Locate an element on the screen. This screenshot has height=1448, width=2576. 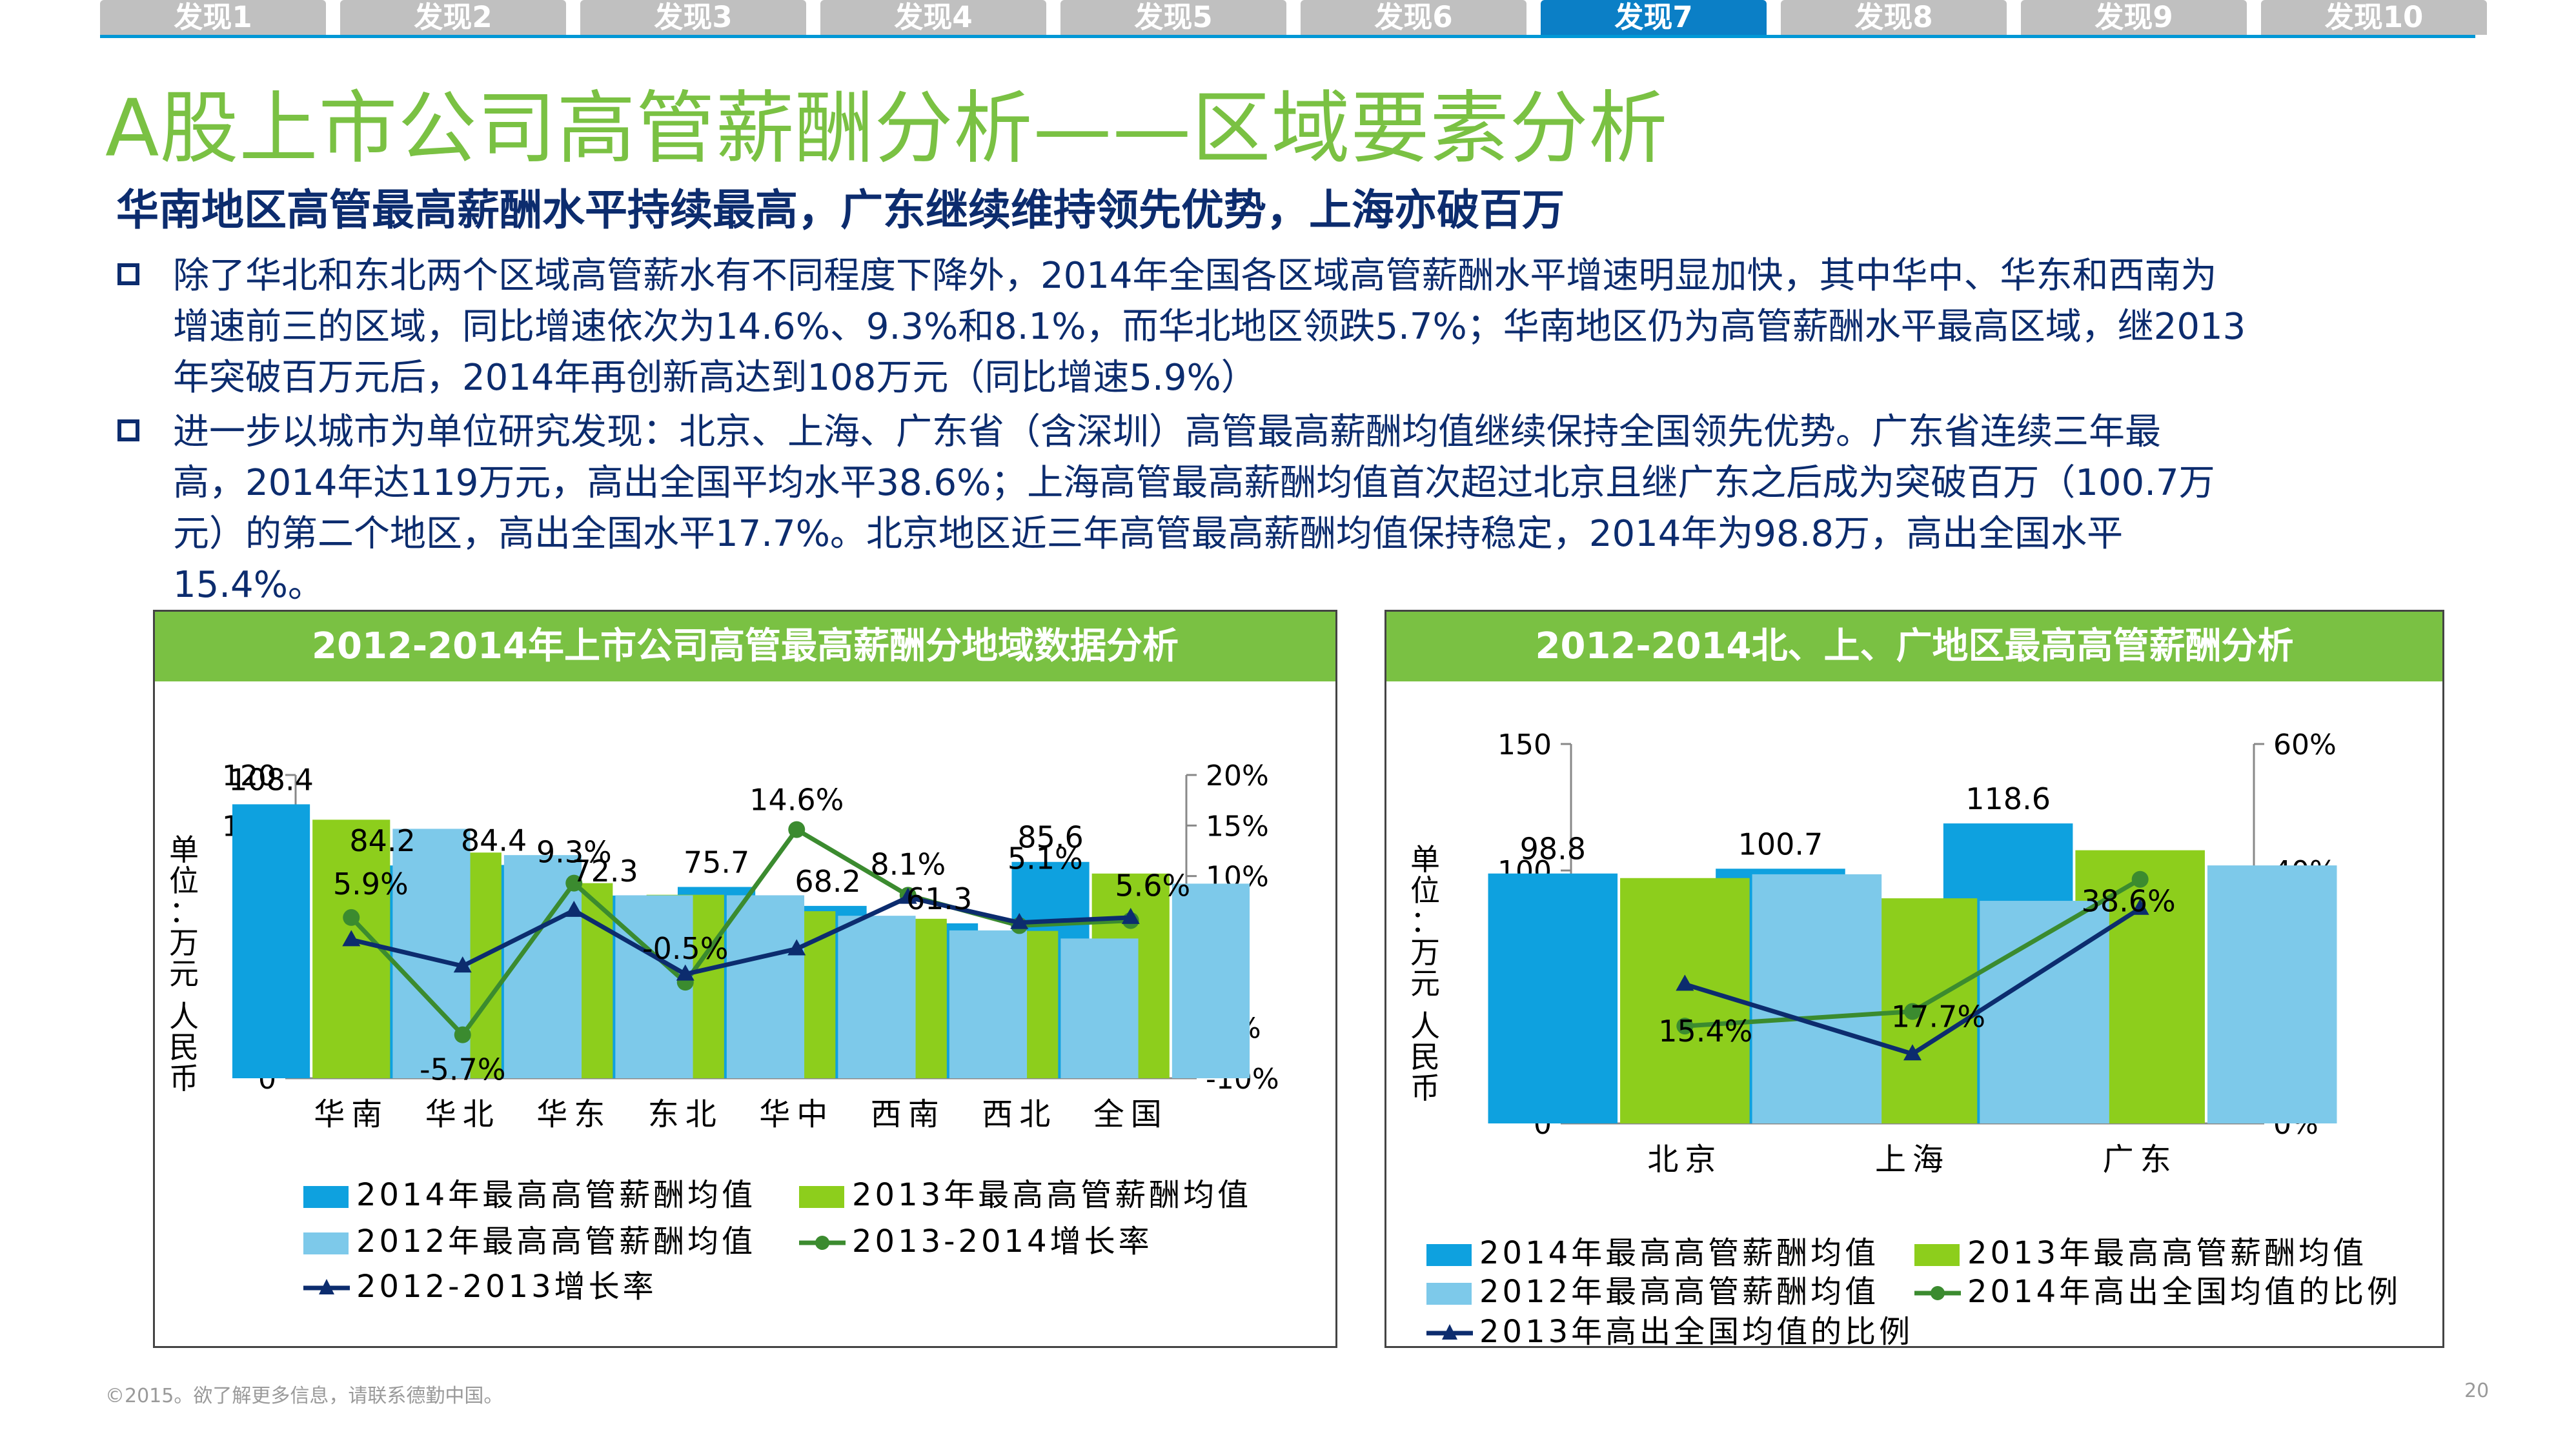
y2-tick-label: 60% is located at coordinates (2305, 745).